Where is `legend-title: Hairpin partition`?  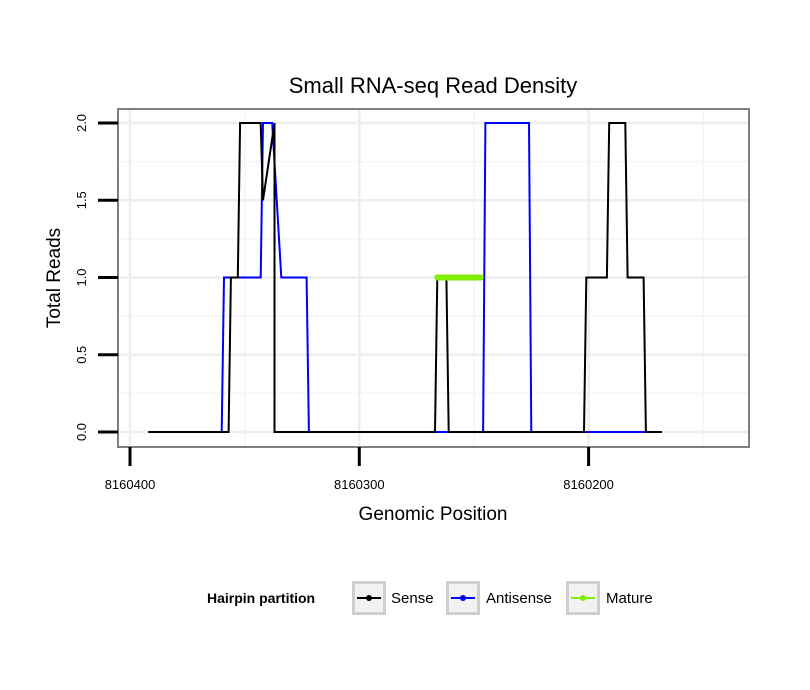
legend-title: Hairpin partition is located at coordinates (261, 598).